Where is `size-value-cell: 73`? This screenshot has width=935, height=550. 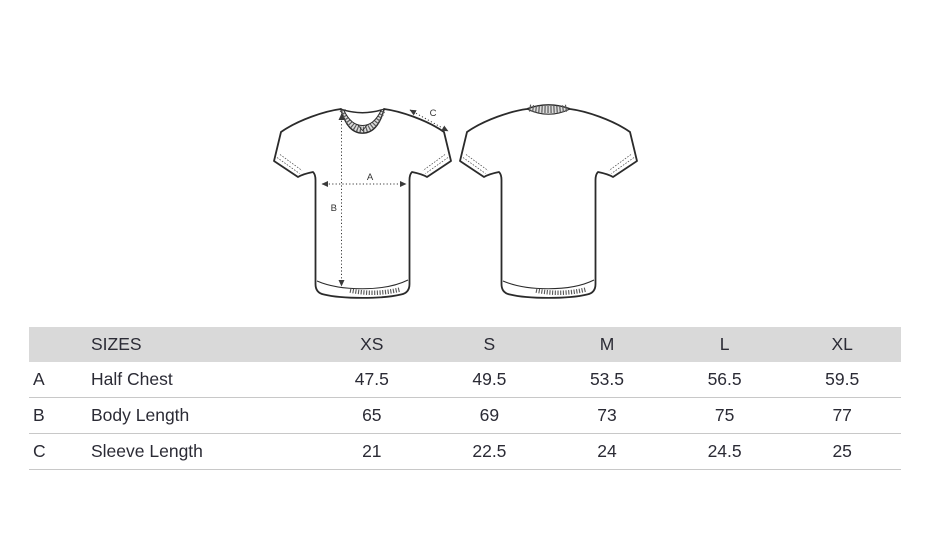
size-value-cell: 73 is located at coordinates (607, 414).